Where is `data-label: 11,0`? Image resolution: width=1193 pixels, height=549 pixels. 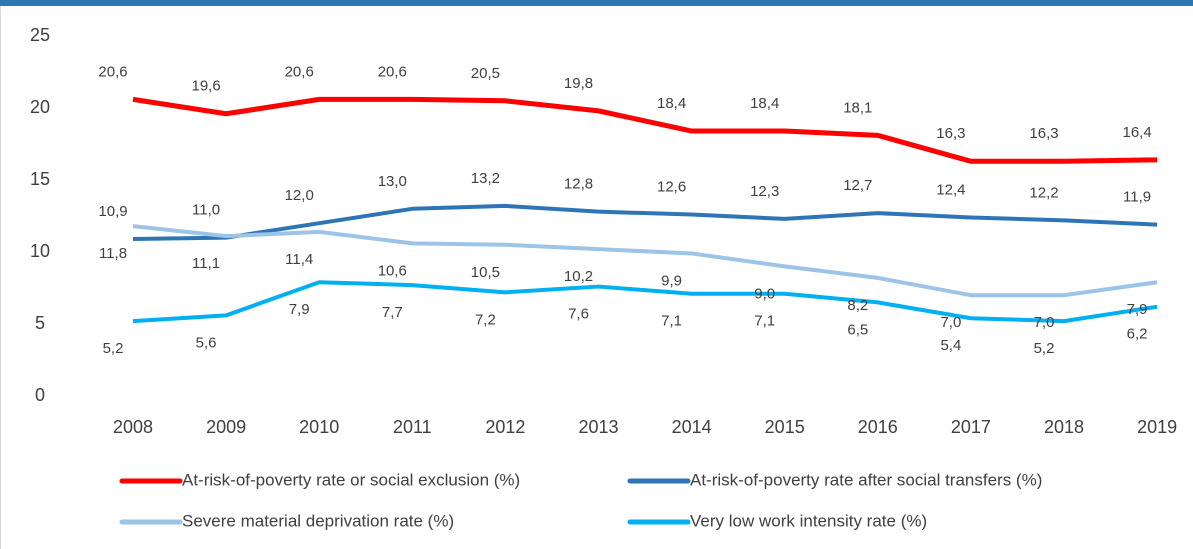
data-label: 11,0 is located at coordinates (206, 210).